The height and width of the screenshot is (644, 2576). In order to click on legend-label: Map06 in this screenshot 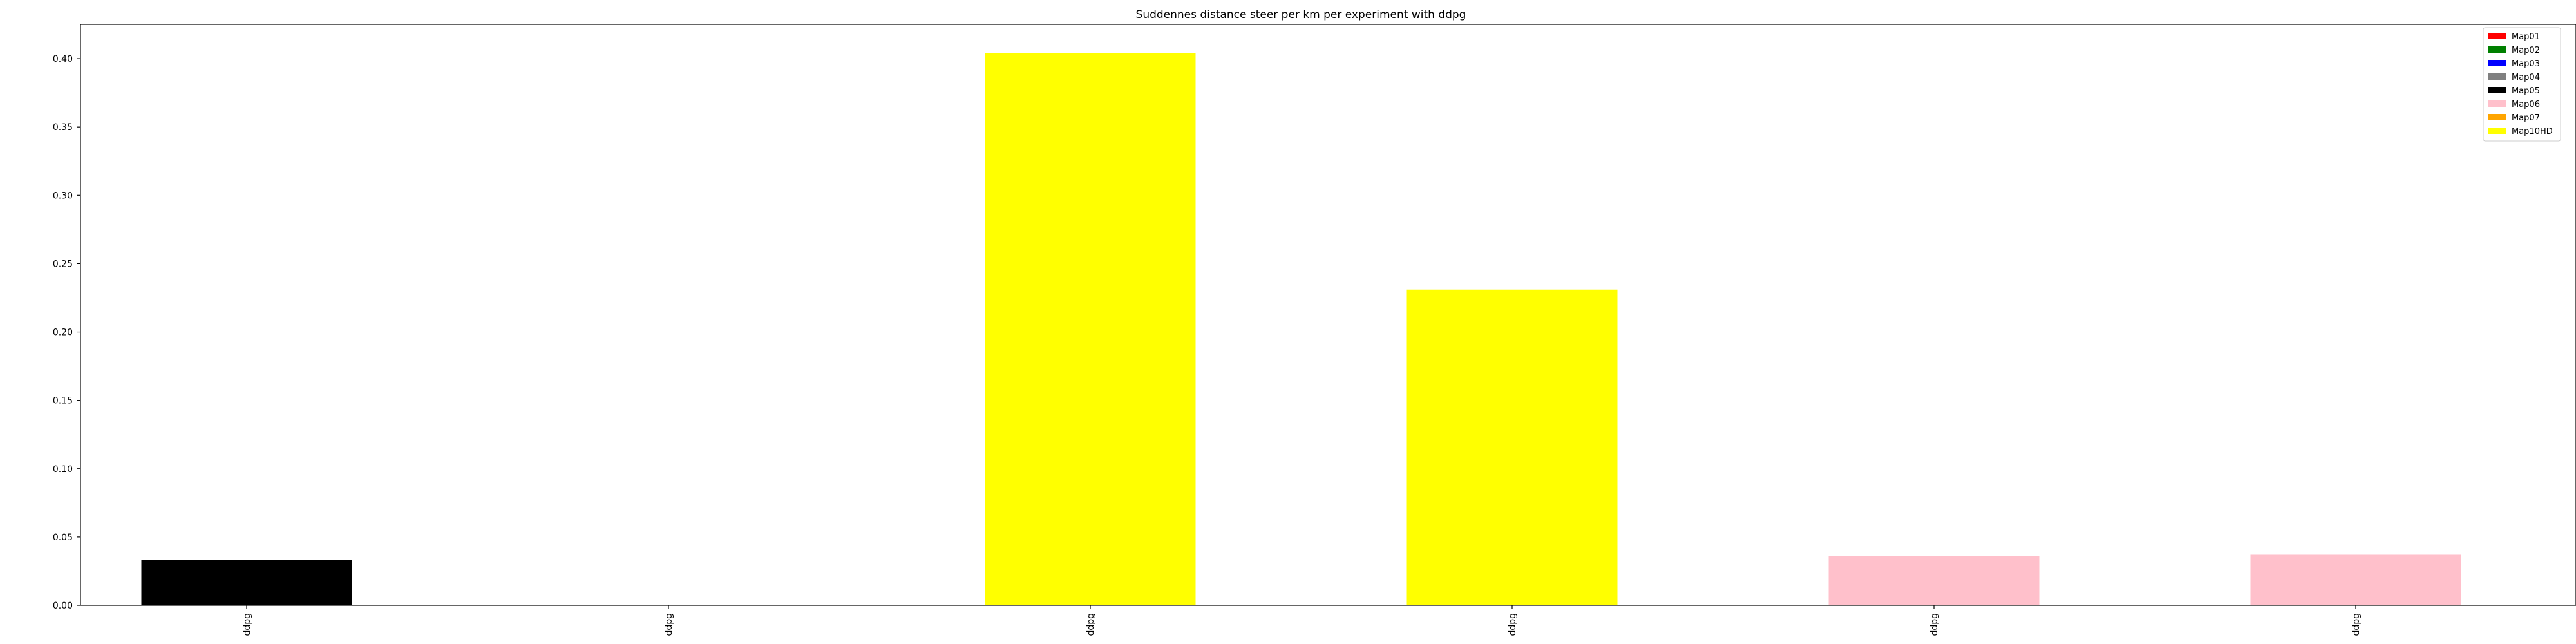, I will do `click(2526, 104)`.